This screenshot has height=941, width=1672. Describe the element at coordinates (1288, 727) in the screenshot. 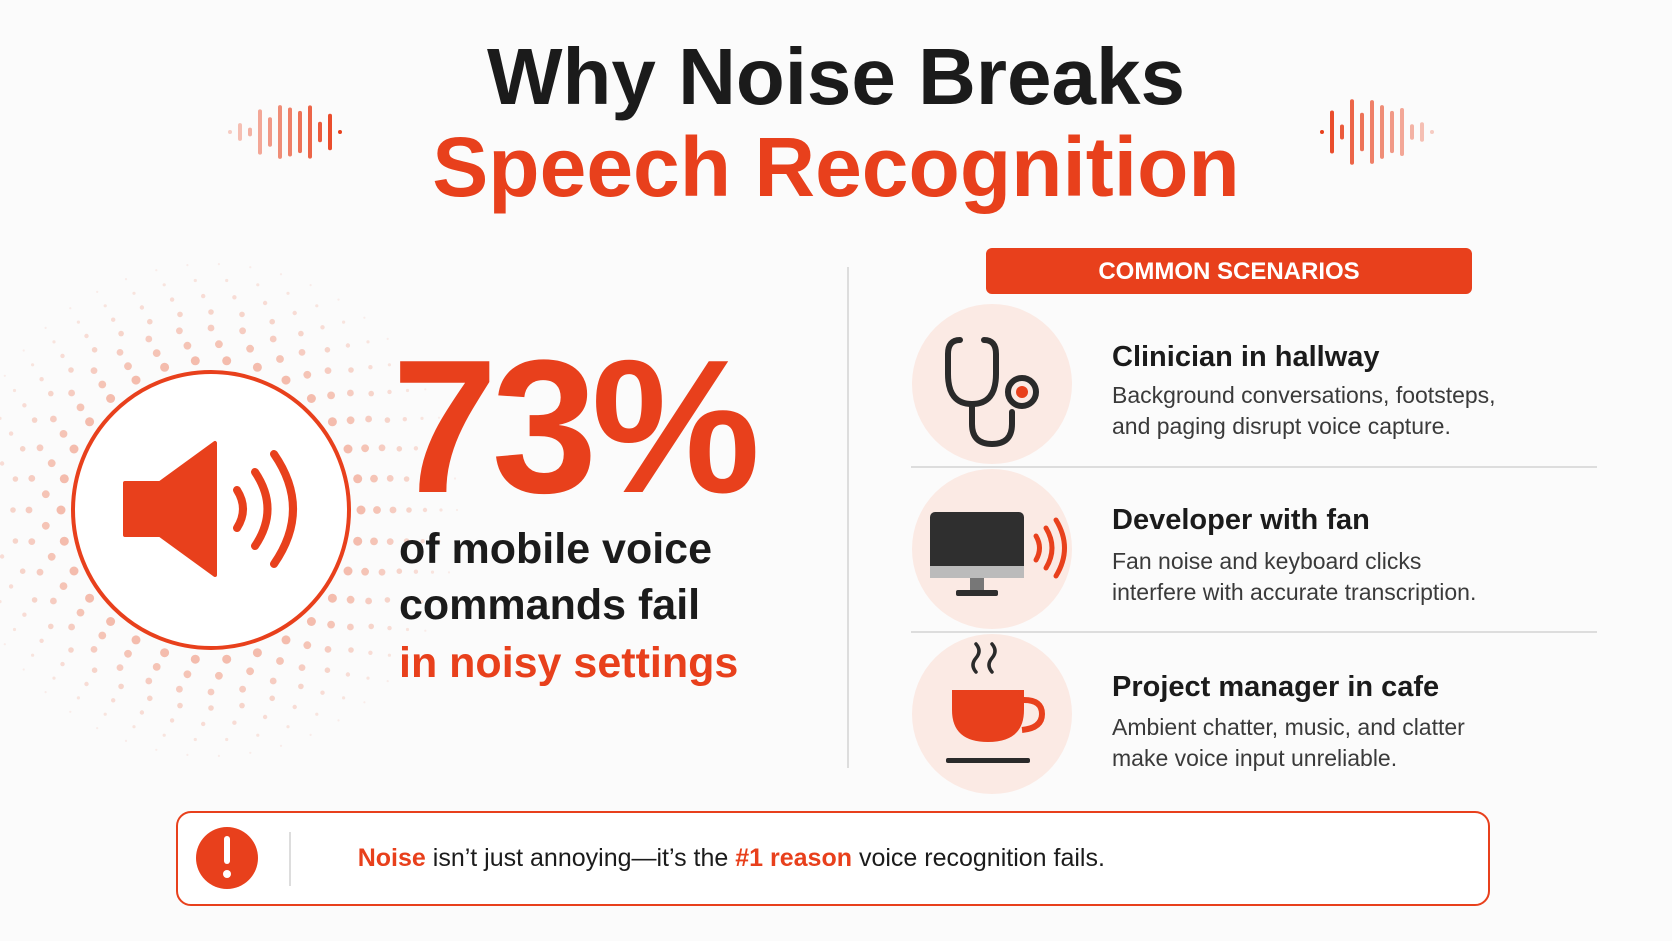

I see `scenario-desc: Ambient chatter, music, and clatter` at that location.